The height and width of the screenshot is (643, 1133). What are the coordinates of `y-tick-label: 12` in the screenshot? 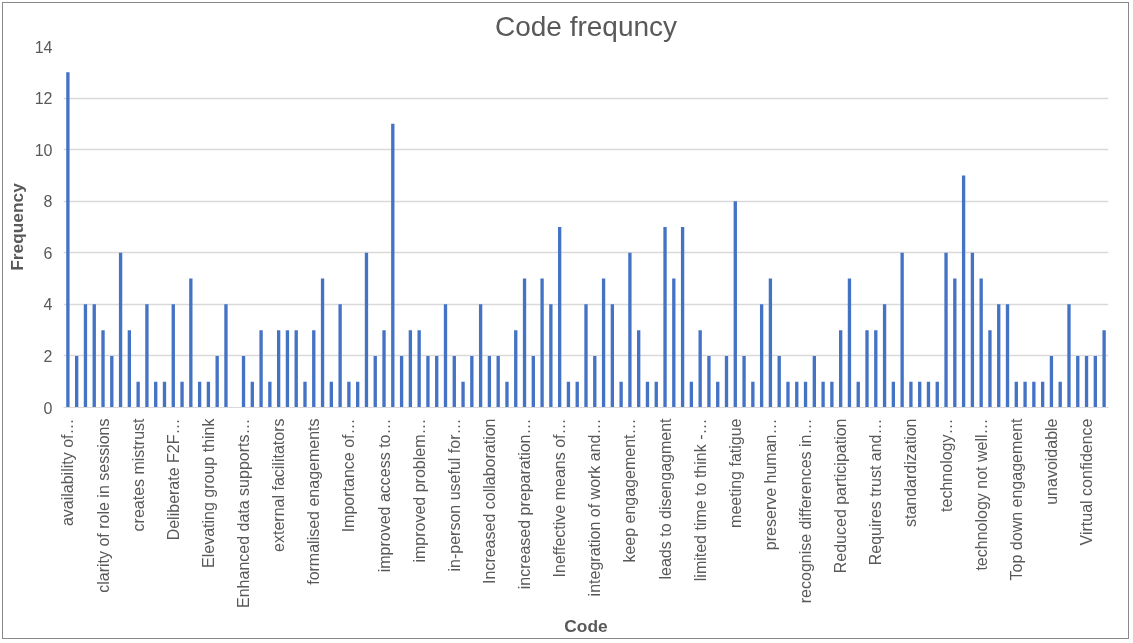 It's located at (43, 99).